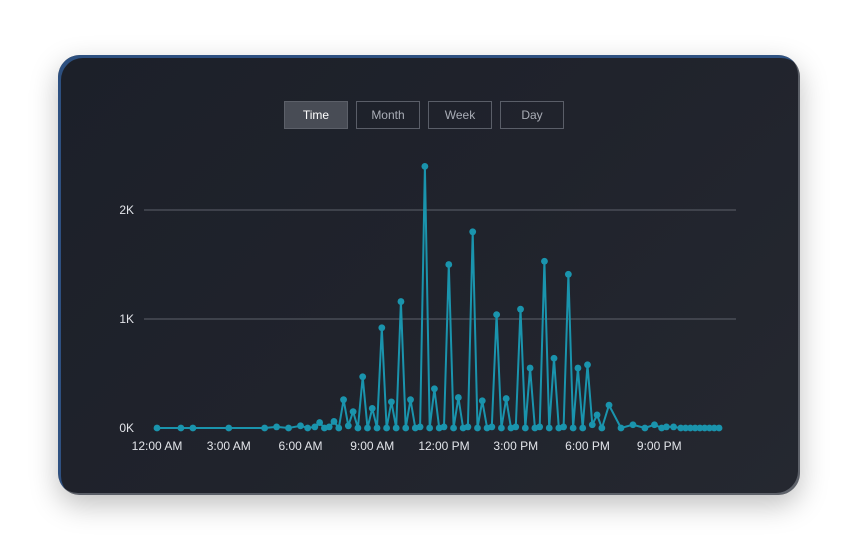 Image resolution: width=860 pixels, height=557 pixels. I want to click on range-tabs: Time Month Week Day, so click(424, 115).